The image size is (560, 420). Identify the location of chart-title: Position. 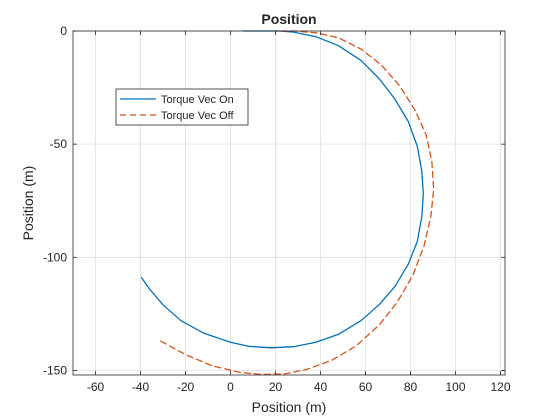
(288, 19).